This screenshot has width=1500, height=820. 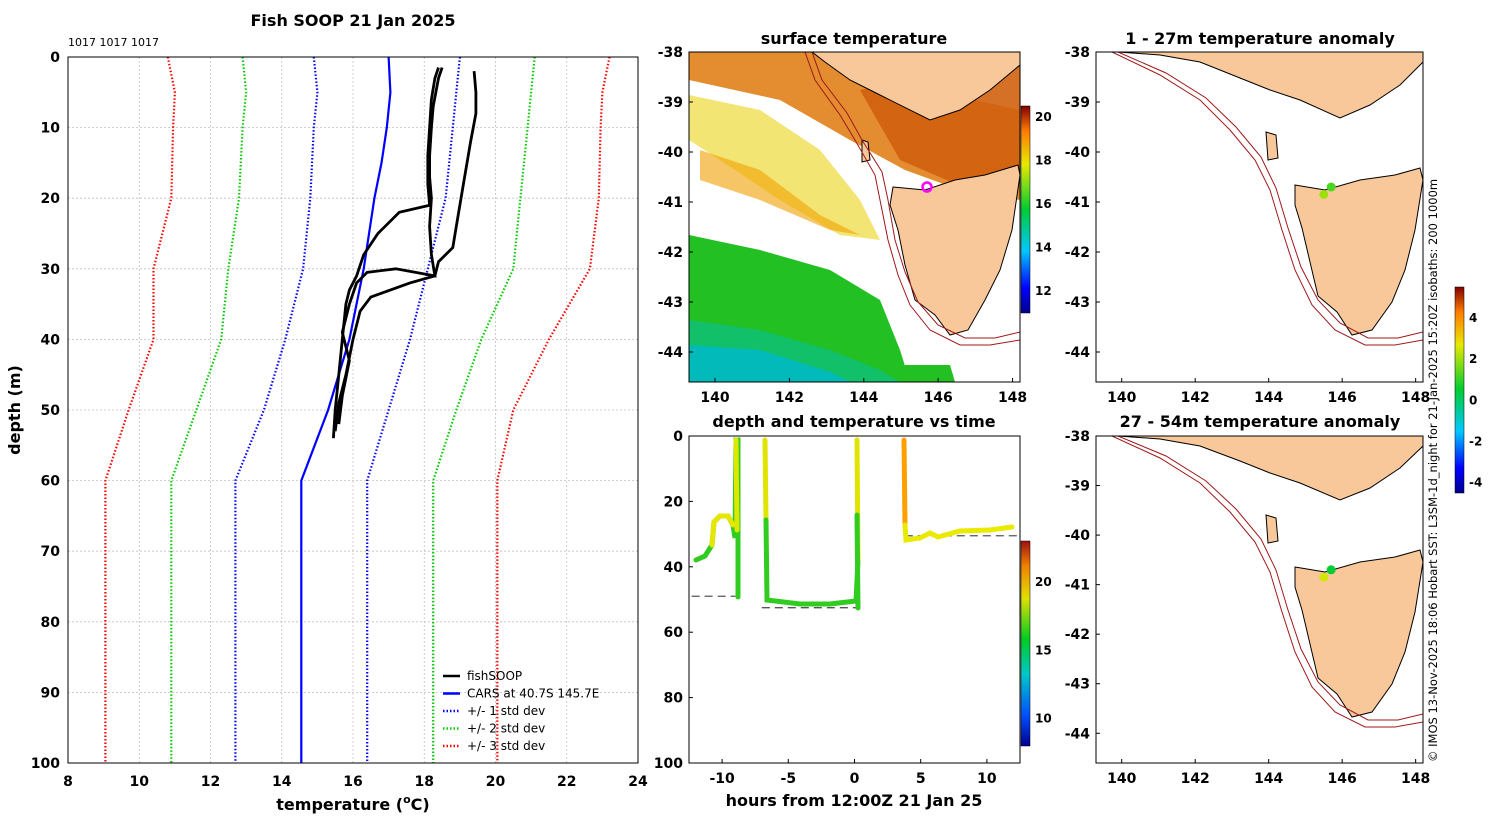 What do you see at coordinates (51, 270) in the screenshot?
I see `profile-y-tick-label: 30` at bounding box center [51, 270].